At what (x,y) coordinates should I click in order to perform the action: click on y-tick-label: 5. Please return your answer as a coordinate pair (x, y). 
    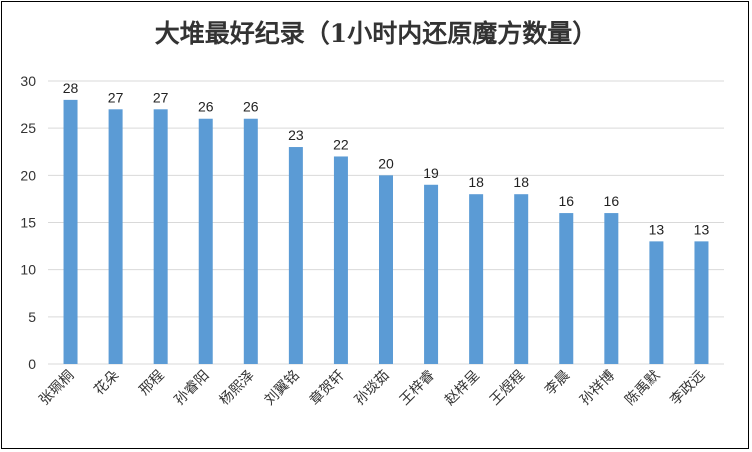
    Looking at the image, I should click on (32, 317).